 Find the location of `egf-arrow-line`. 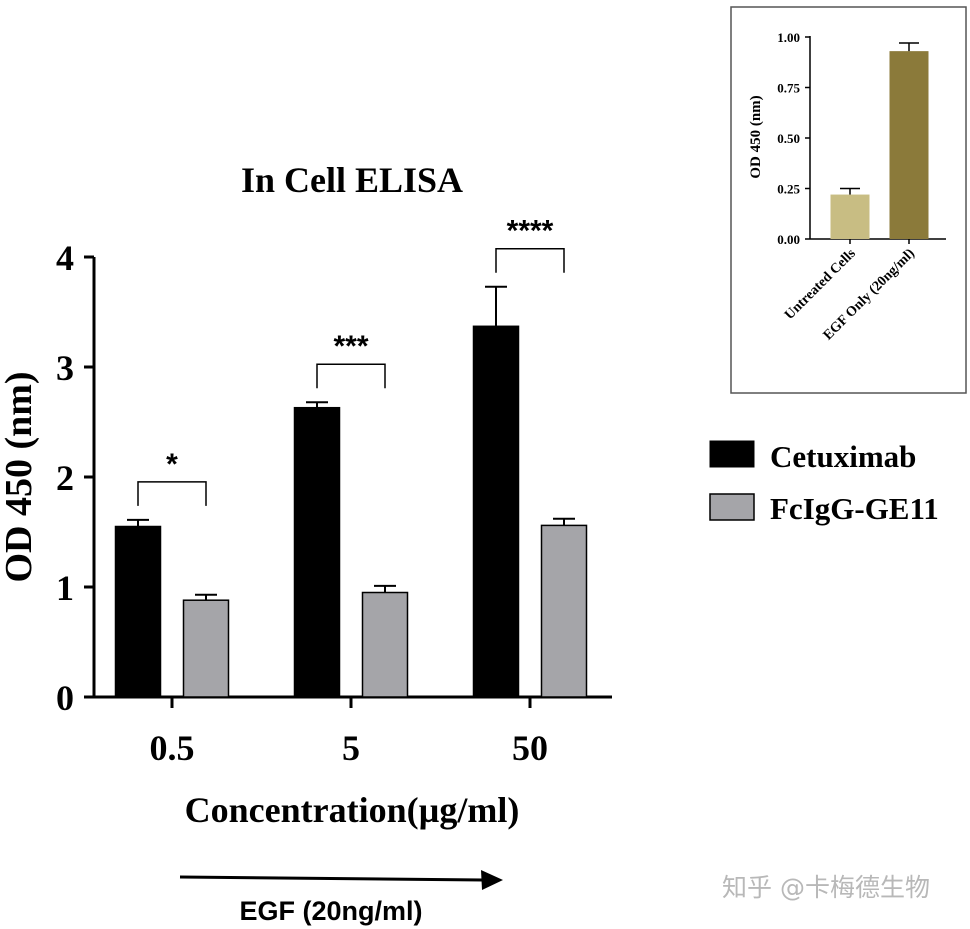

egf-arrow-line is located at coordinates (331, 878).